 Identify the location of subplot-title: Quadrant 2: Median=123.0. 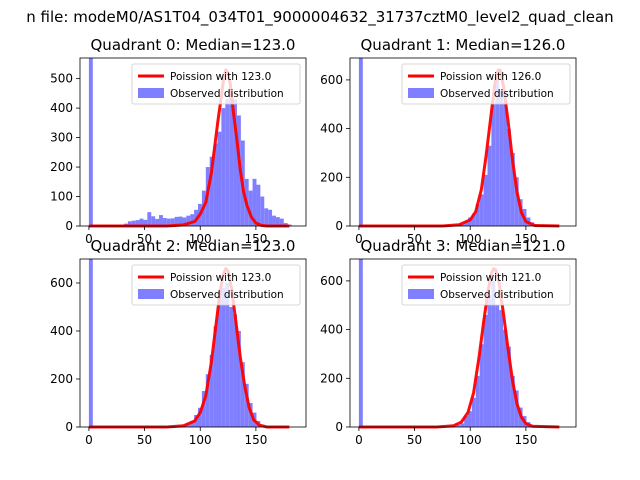
(193, 246).